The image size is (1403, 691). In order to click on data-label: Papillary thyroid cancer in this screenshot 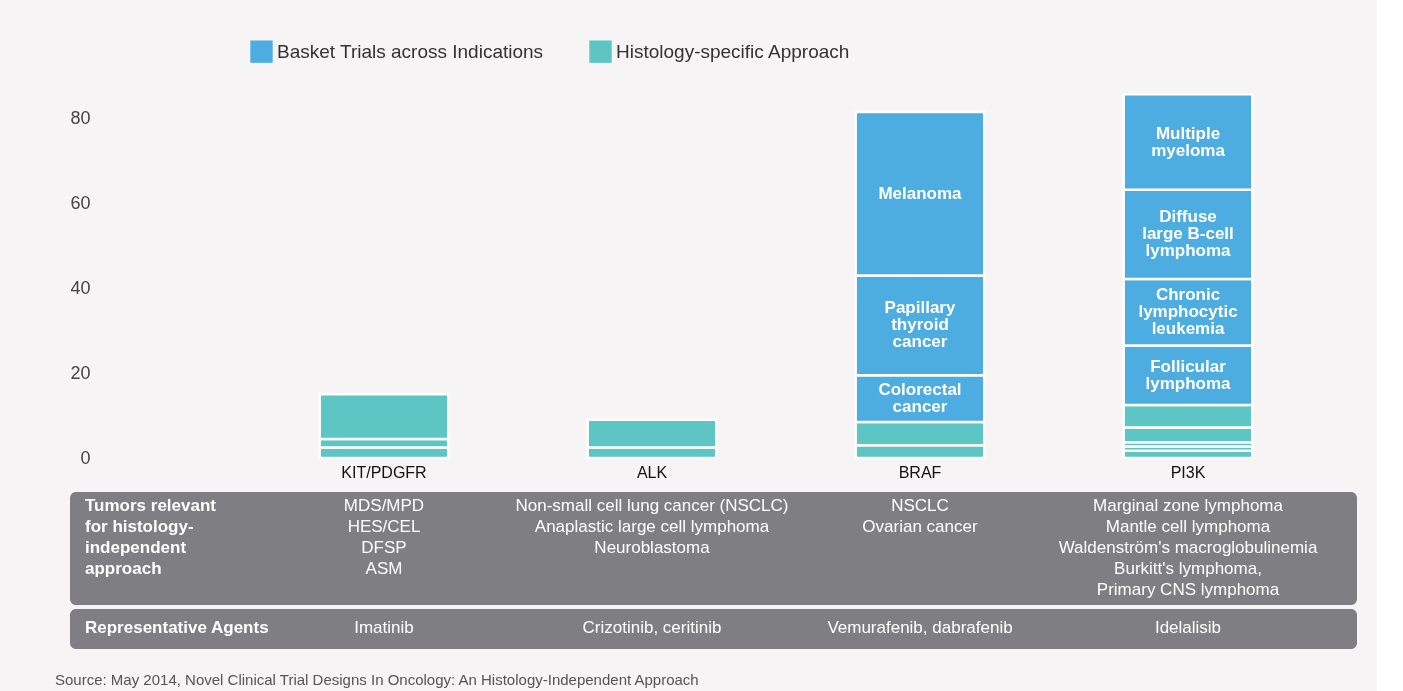, I will do `click(920, 325)`.